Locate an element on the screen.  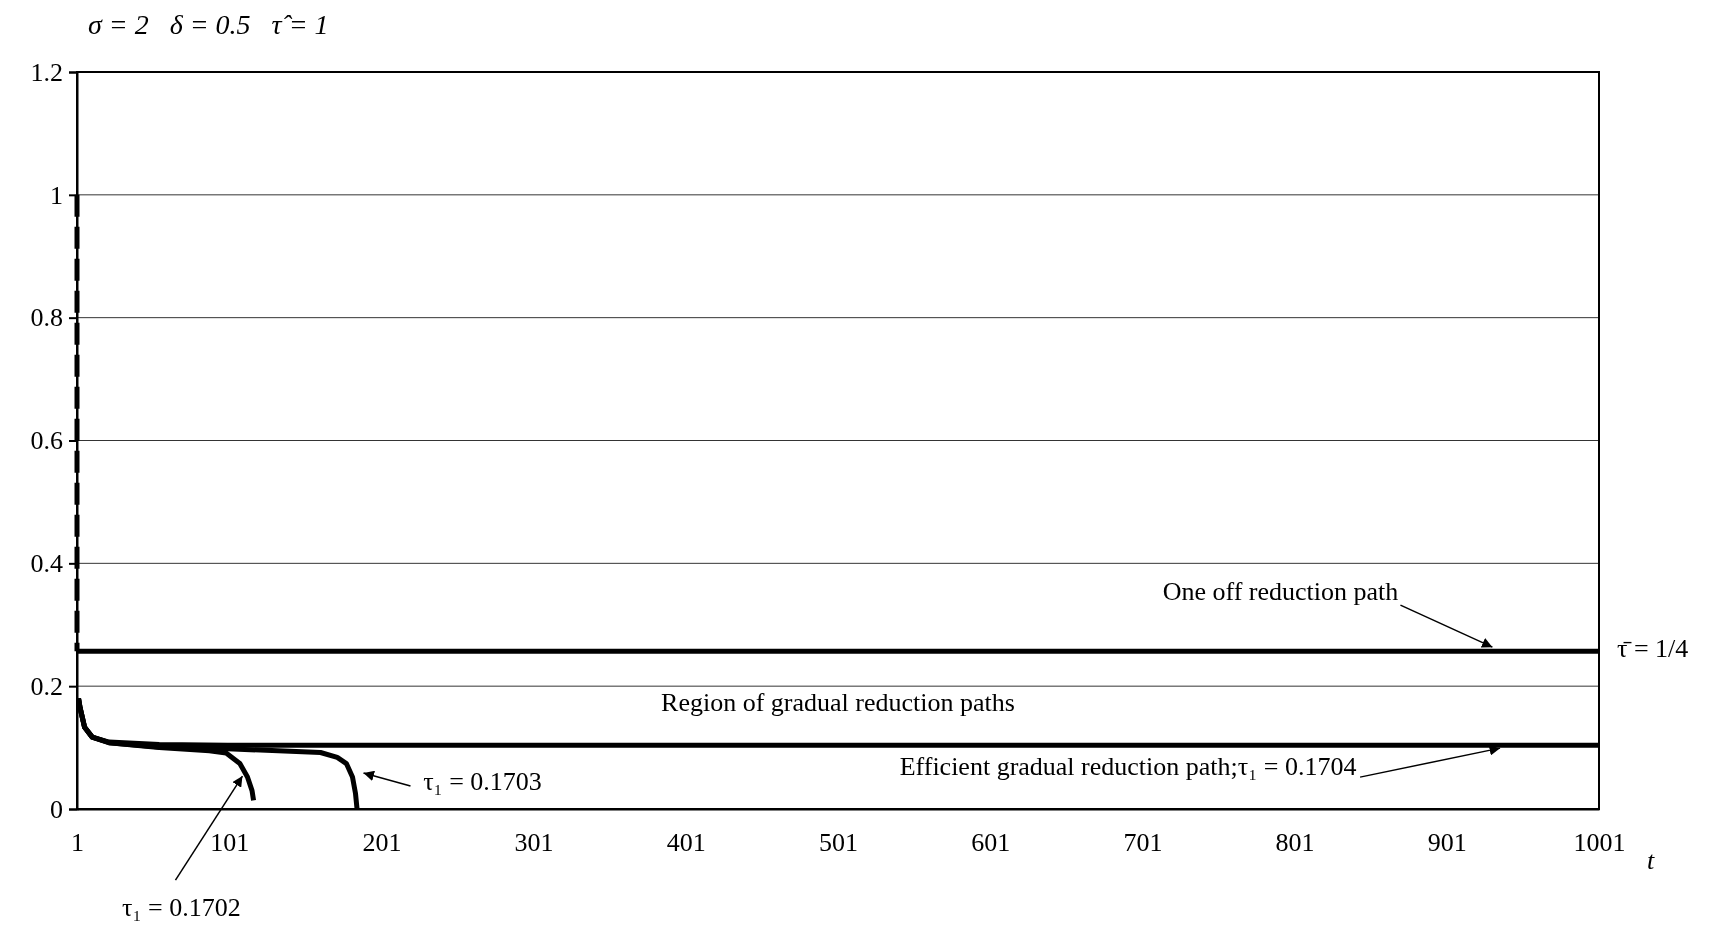
x-tick-label: 601 is located at coordinates (991, 843).